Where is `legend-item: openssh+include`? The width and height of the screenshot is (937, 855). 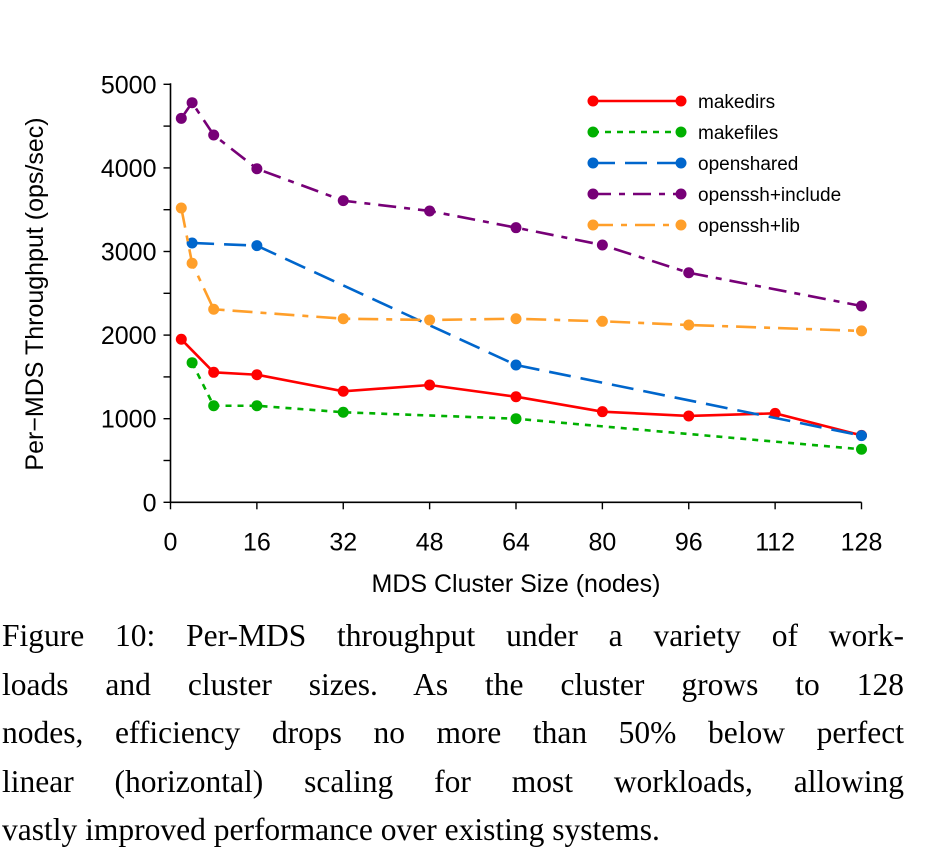 legend-item: openssh+include is located at coordinates (714, 195).